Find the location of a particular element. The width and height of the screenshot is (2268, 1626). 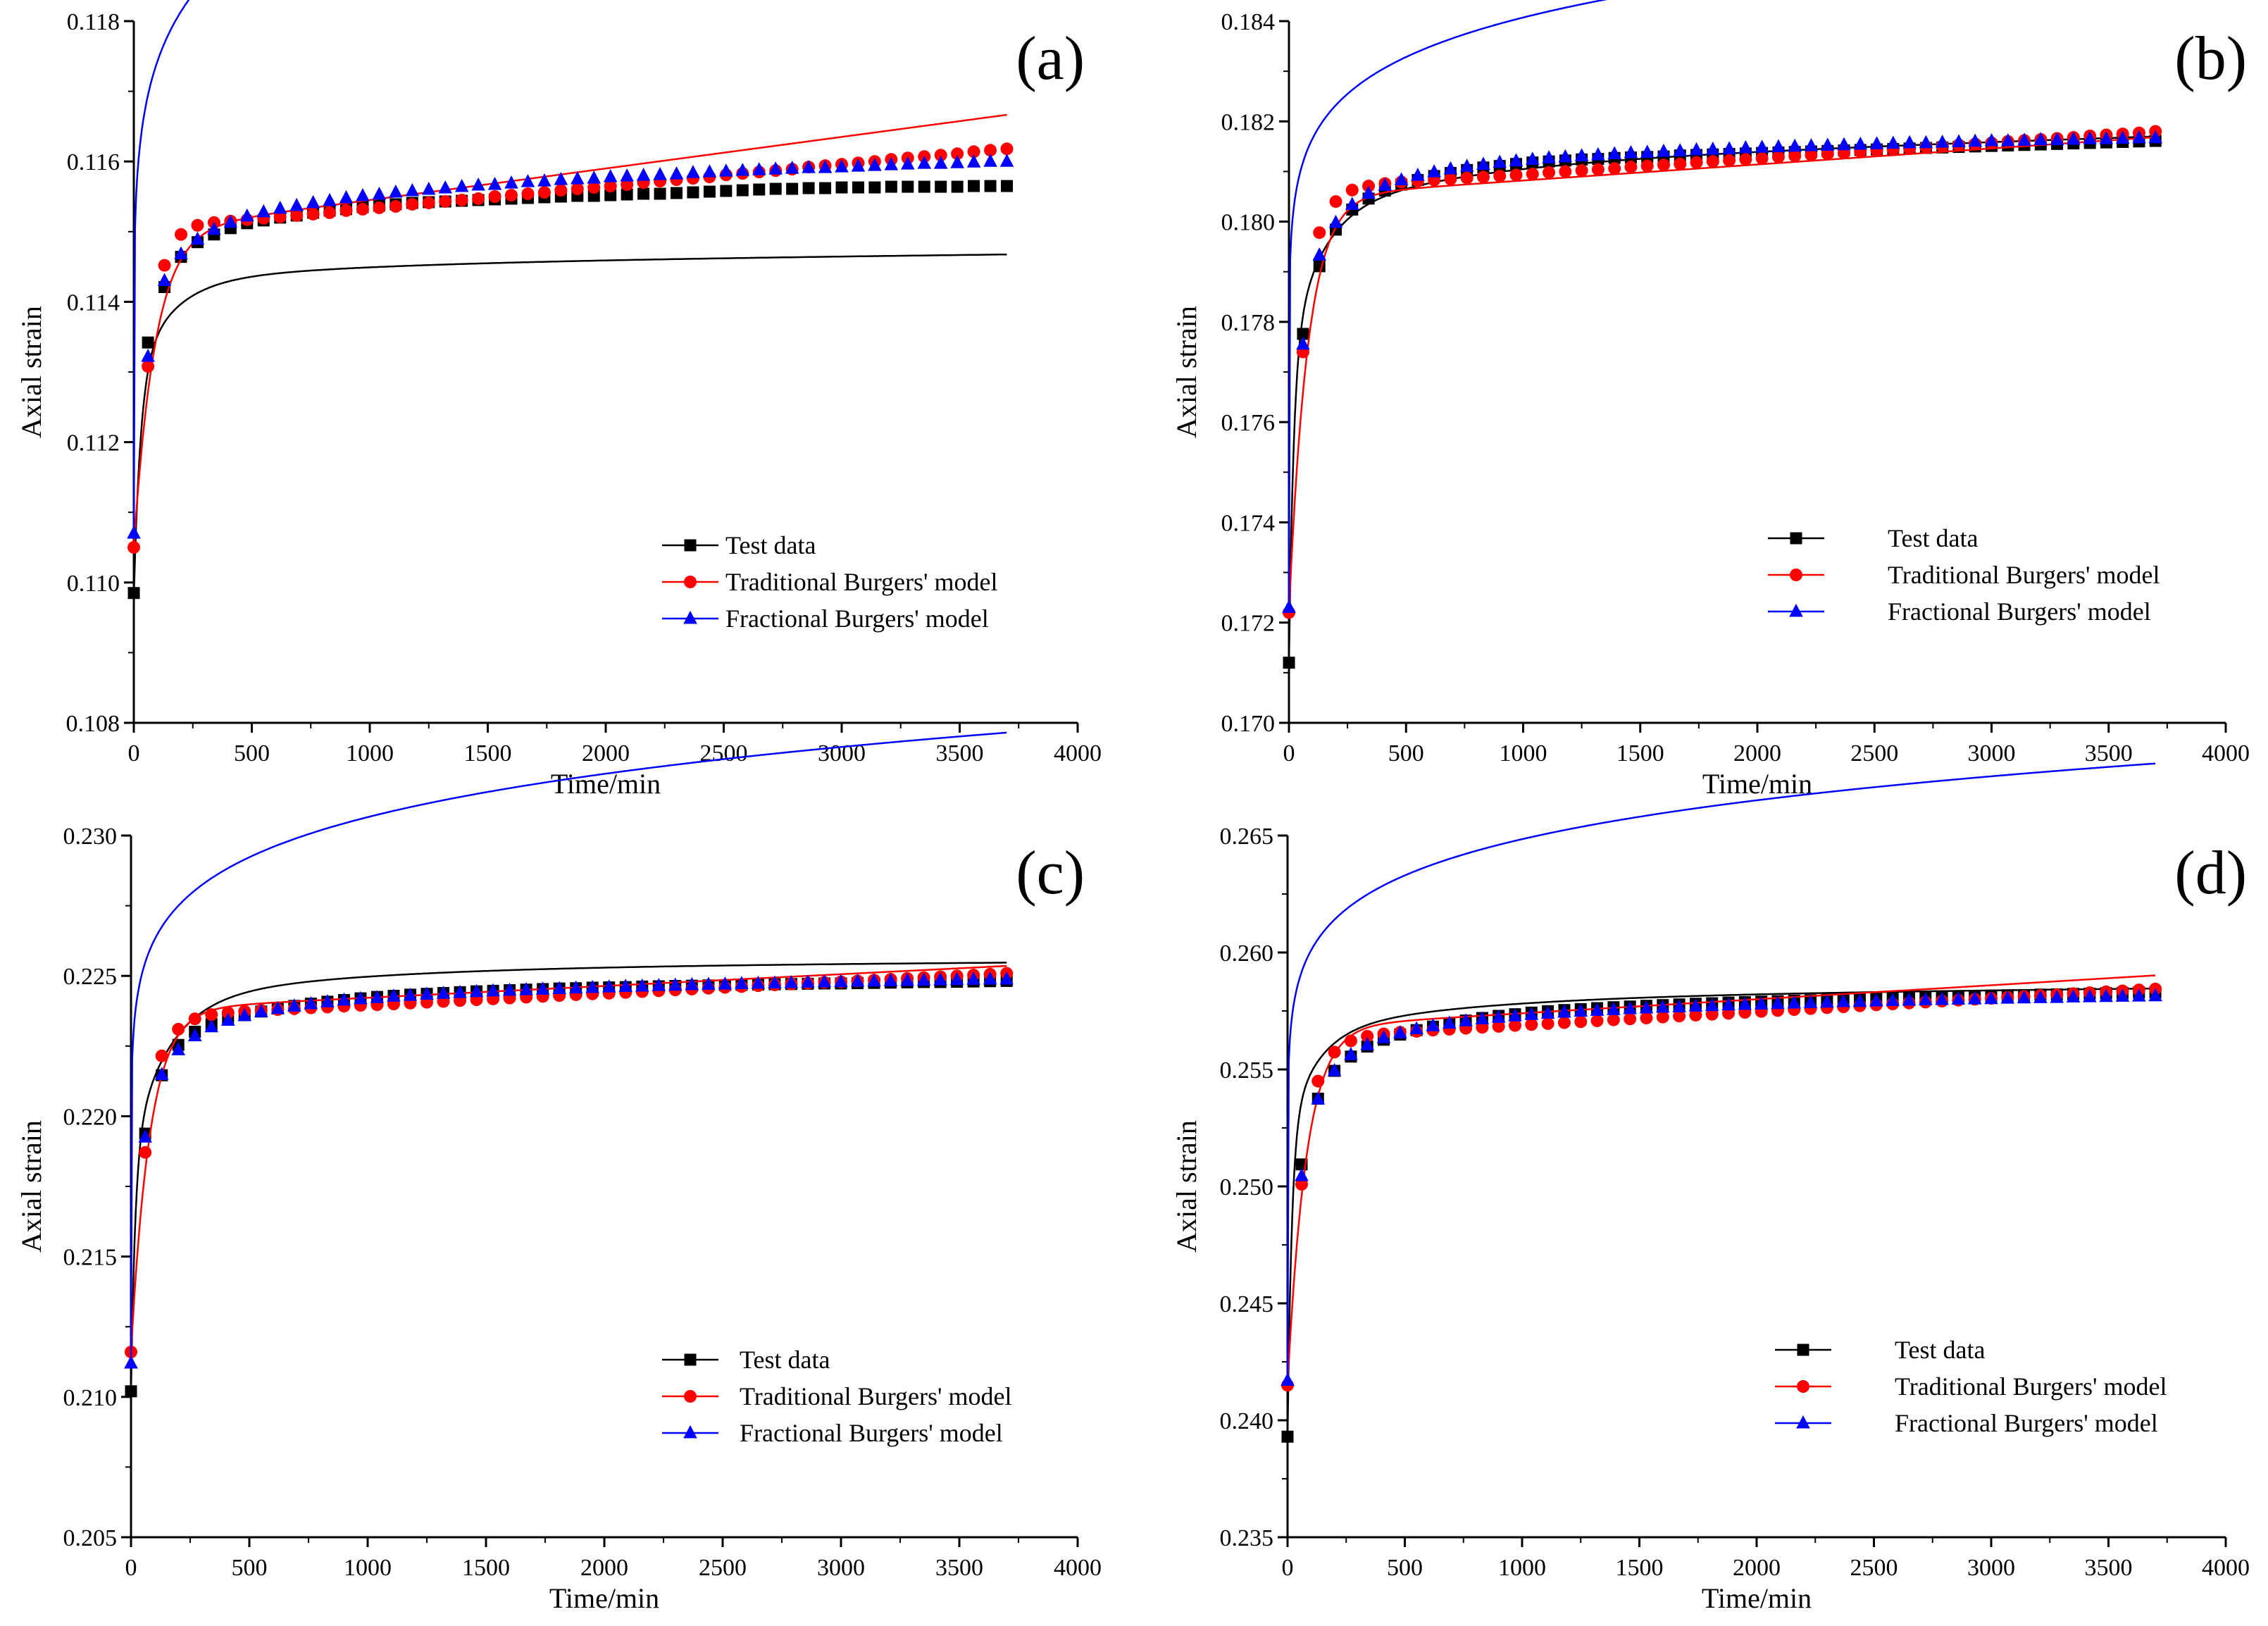

y-tick-label: 0.118 is located at coordinates (93, 22).